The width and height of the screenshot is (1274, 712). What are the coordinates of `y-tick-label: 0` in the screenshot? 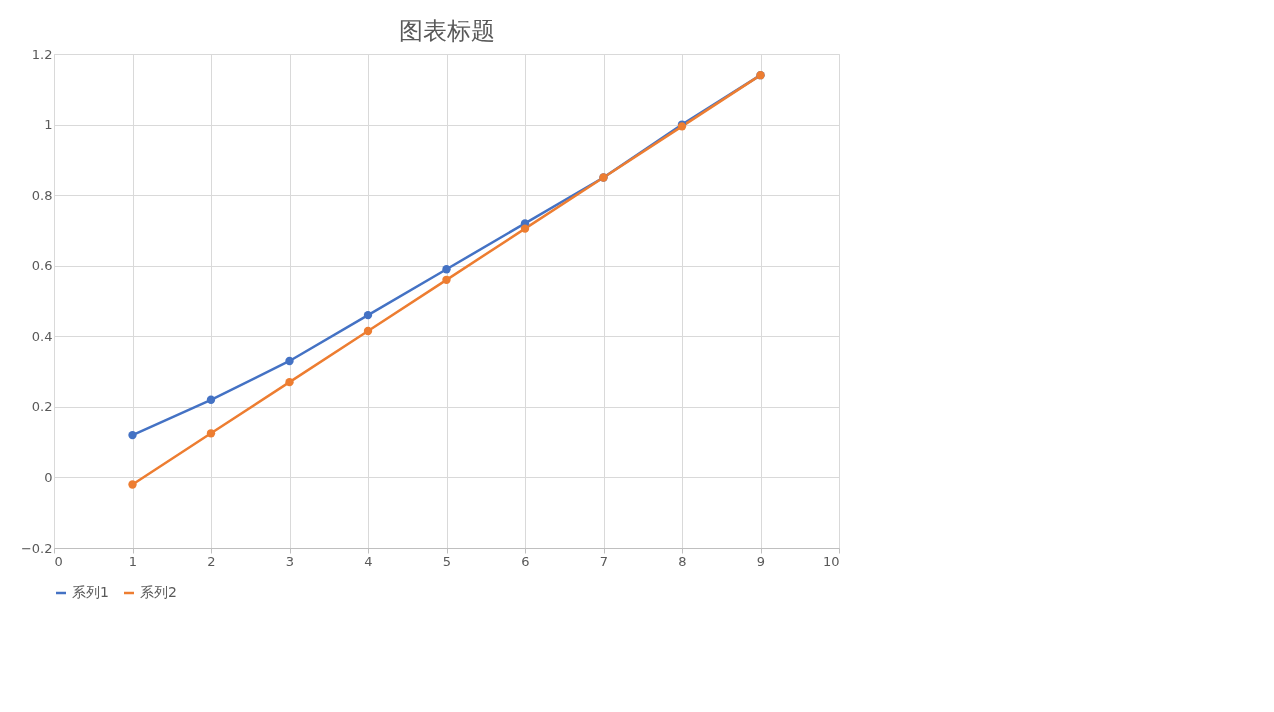 It's located at (48, 477).